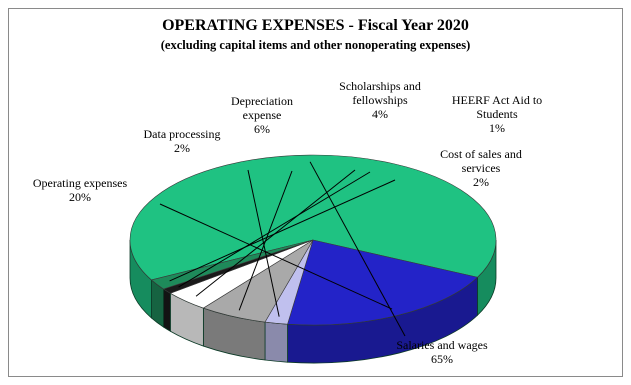  I want to click on slice-label-3: Depreciation expense 6%, so click(262, 115).